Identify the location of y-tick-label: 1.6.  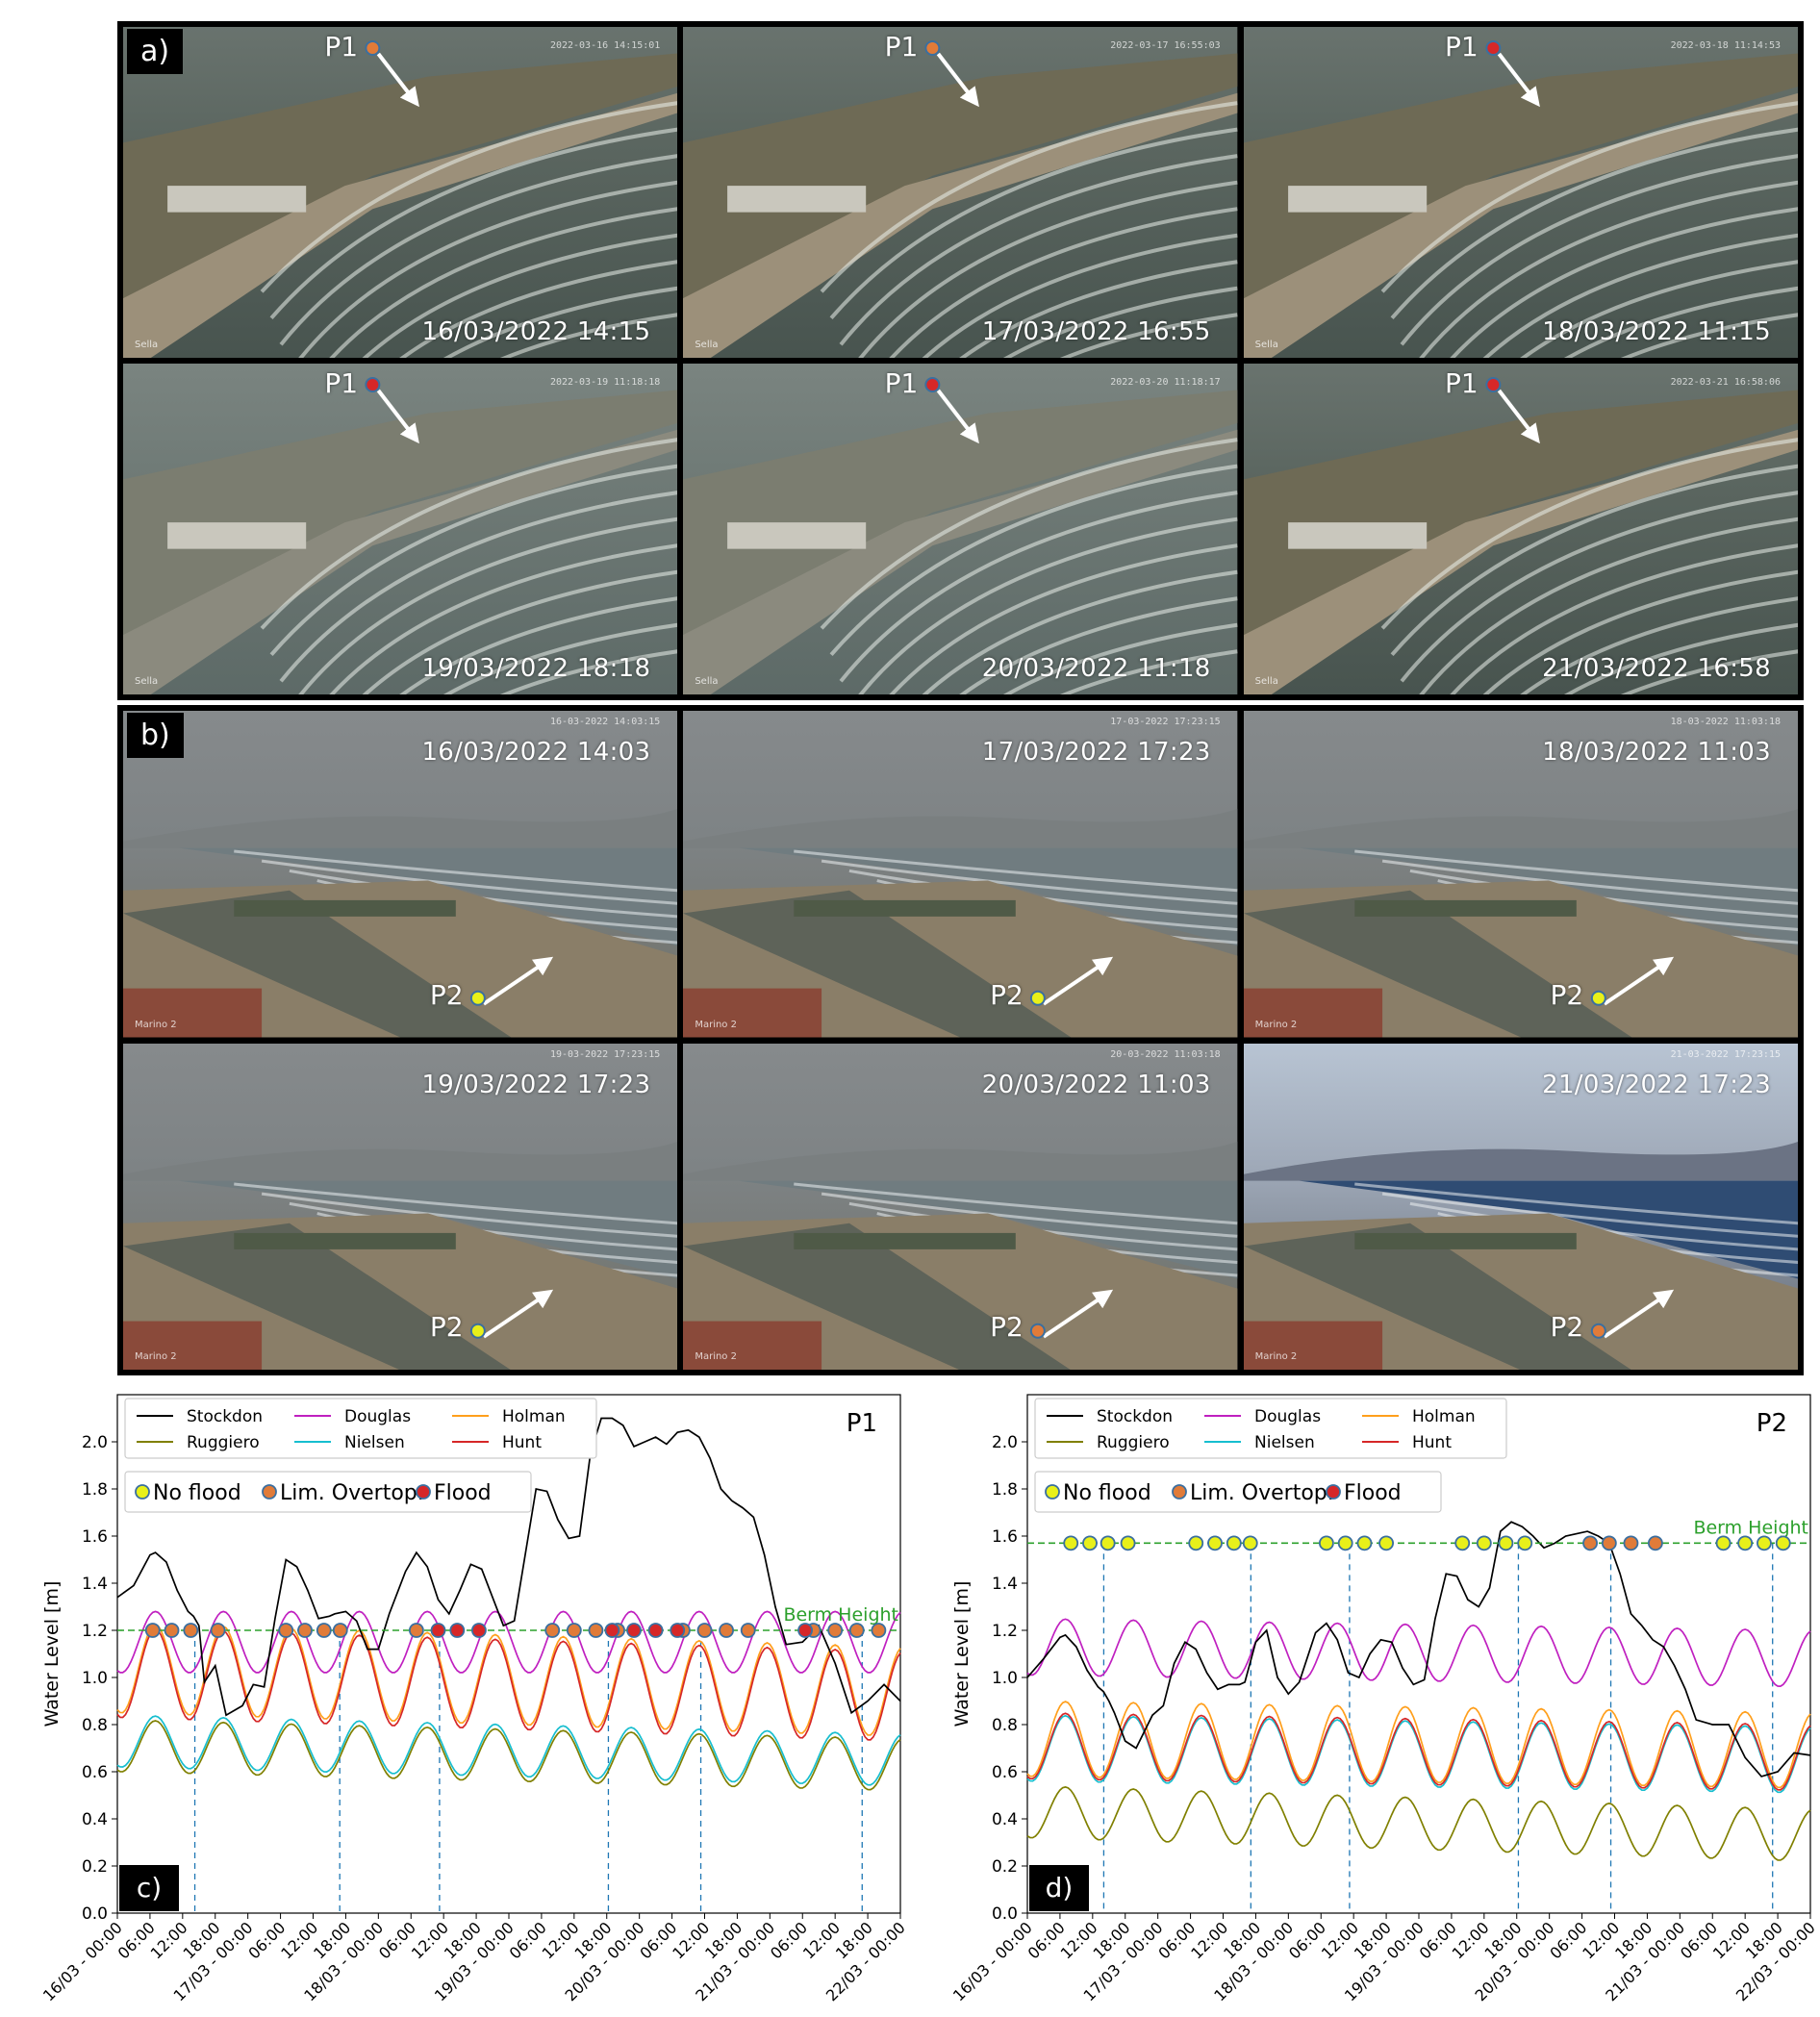
(1005, 1537).